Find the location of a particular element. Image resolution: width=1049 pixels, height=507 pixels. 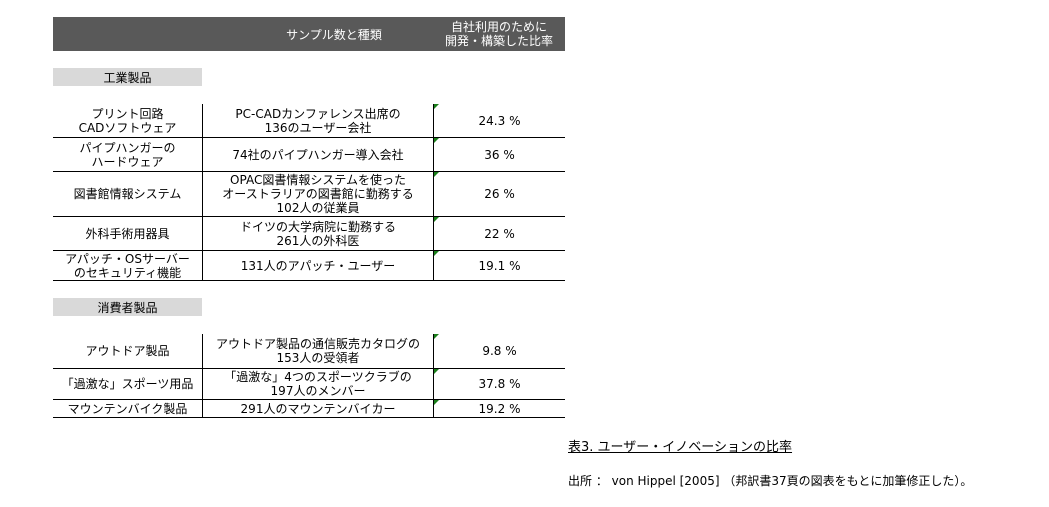

header-ratio-line2: 開発・構築した比率 is located at coordinates (498, 41).